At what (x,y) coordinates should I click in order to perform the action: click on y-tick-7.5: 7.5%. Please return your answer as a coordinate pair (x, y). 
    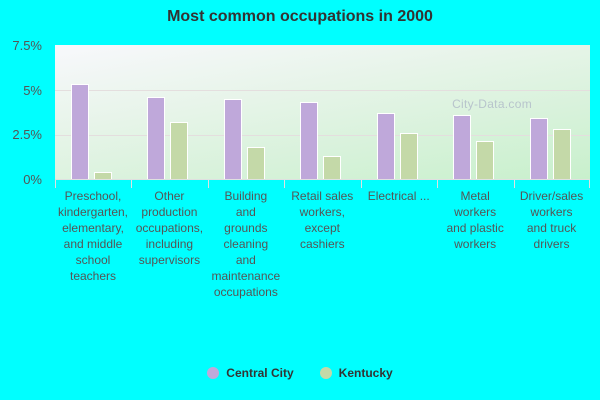
    Looking at the image, I should click on (27, 45).